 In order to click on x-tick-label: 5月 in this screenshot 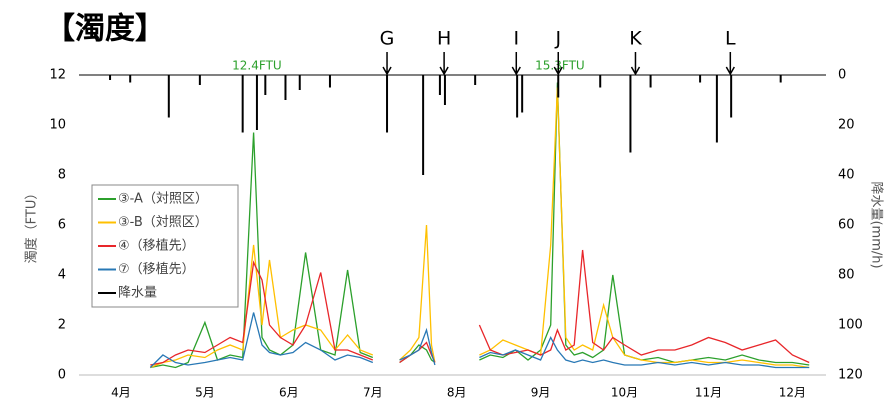, I will do `click(205, 393)`.